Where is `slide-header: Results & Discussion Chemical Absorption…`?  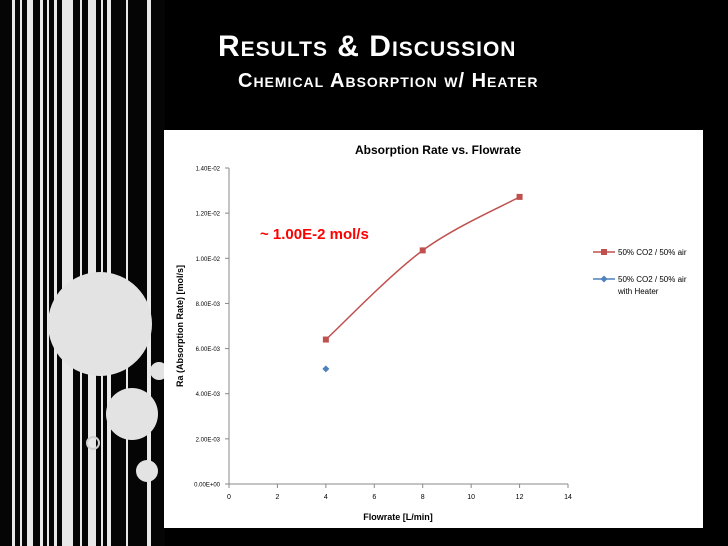
slide-header: Results & Discussion Chemical Absorption… is located at coordinates (378, 61).